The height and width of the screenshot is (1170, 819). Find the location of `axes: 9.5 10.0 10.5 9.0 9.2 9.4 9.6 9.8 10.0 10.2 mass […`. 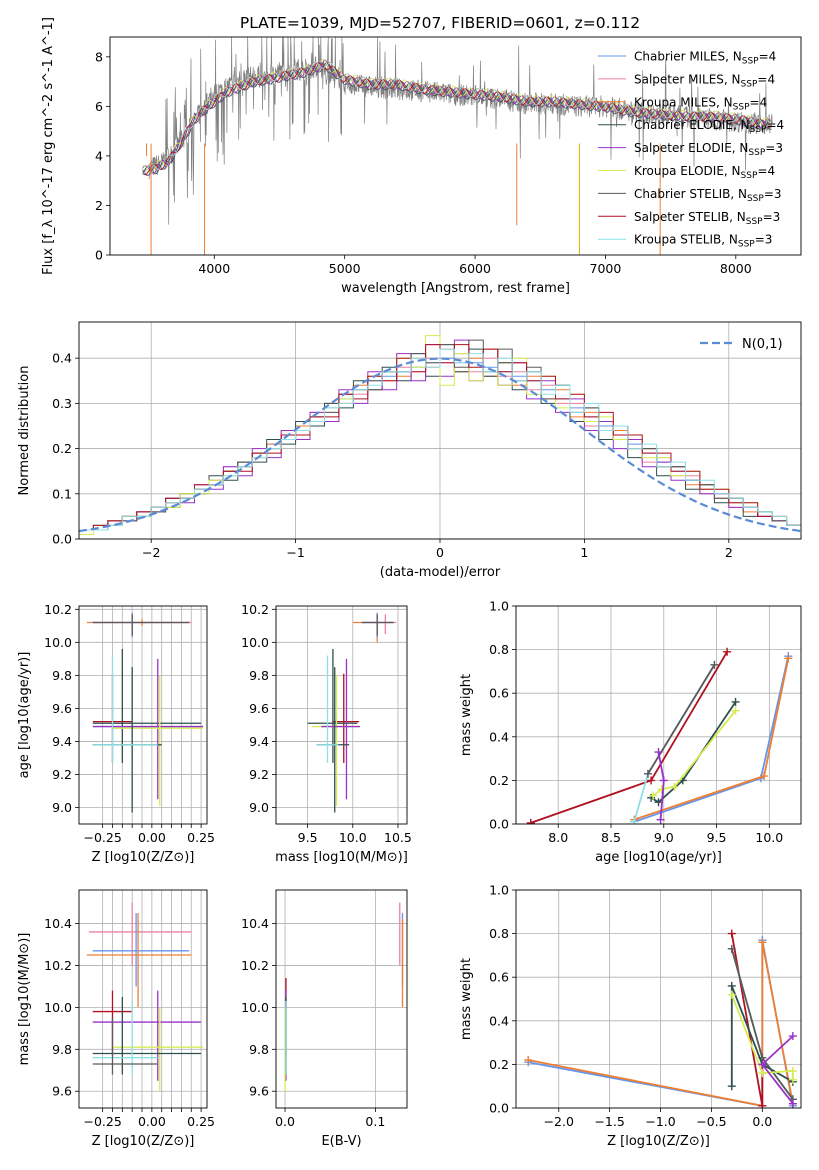

axes: 9.5 10.0 10.5 9.0 9.2 9.4 9.6 9.8 10.0 10.2 mass [… is located at coordinates (326, 733).